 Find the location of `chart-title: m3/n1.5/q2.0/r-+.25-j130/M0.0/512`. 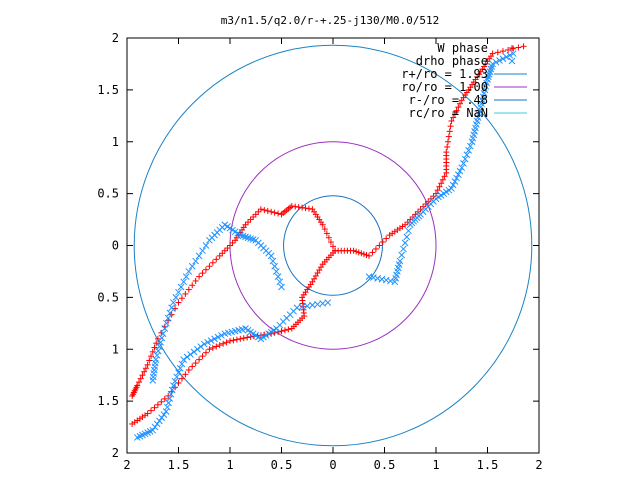

chart-title: m3/n1.5/q2.0/r-+.25-j130/M0.0/512 is located at coordinates (330, 20).